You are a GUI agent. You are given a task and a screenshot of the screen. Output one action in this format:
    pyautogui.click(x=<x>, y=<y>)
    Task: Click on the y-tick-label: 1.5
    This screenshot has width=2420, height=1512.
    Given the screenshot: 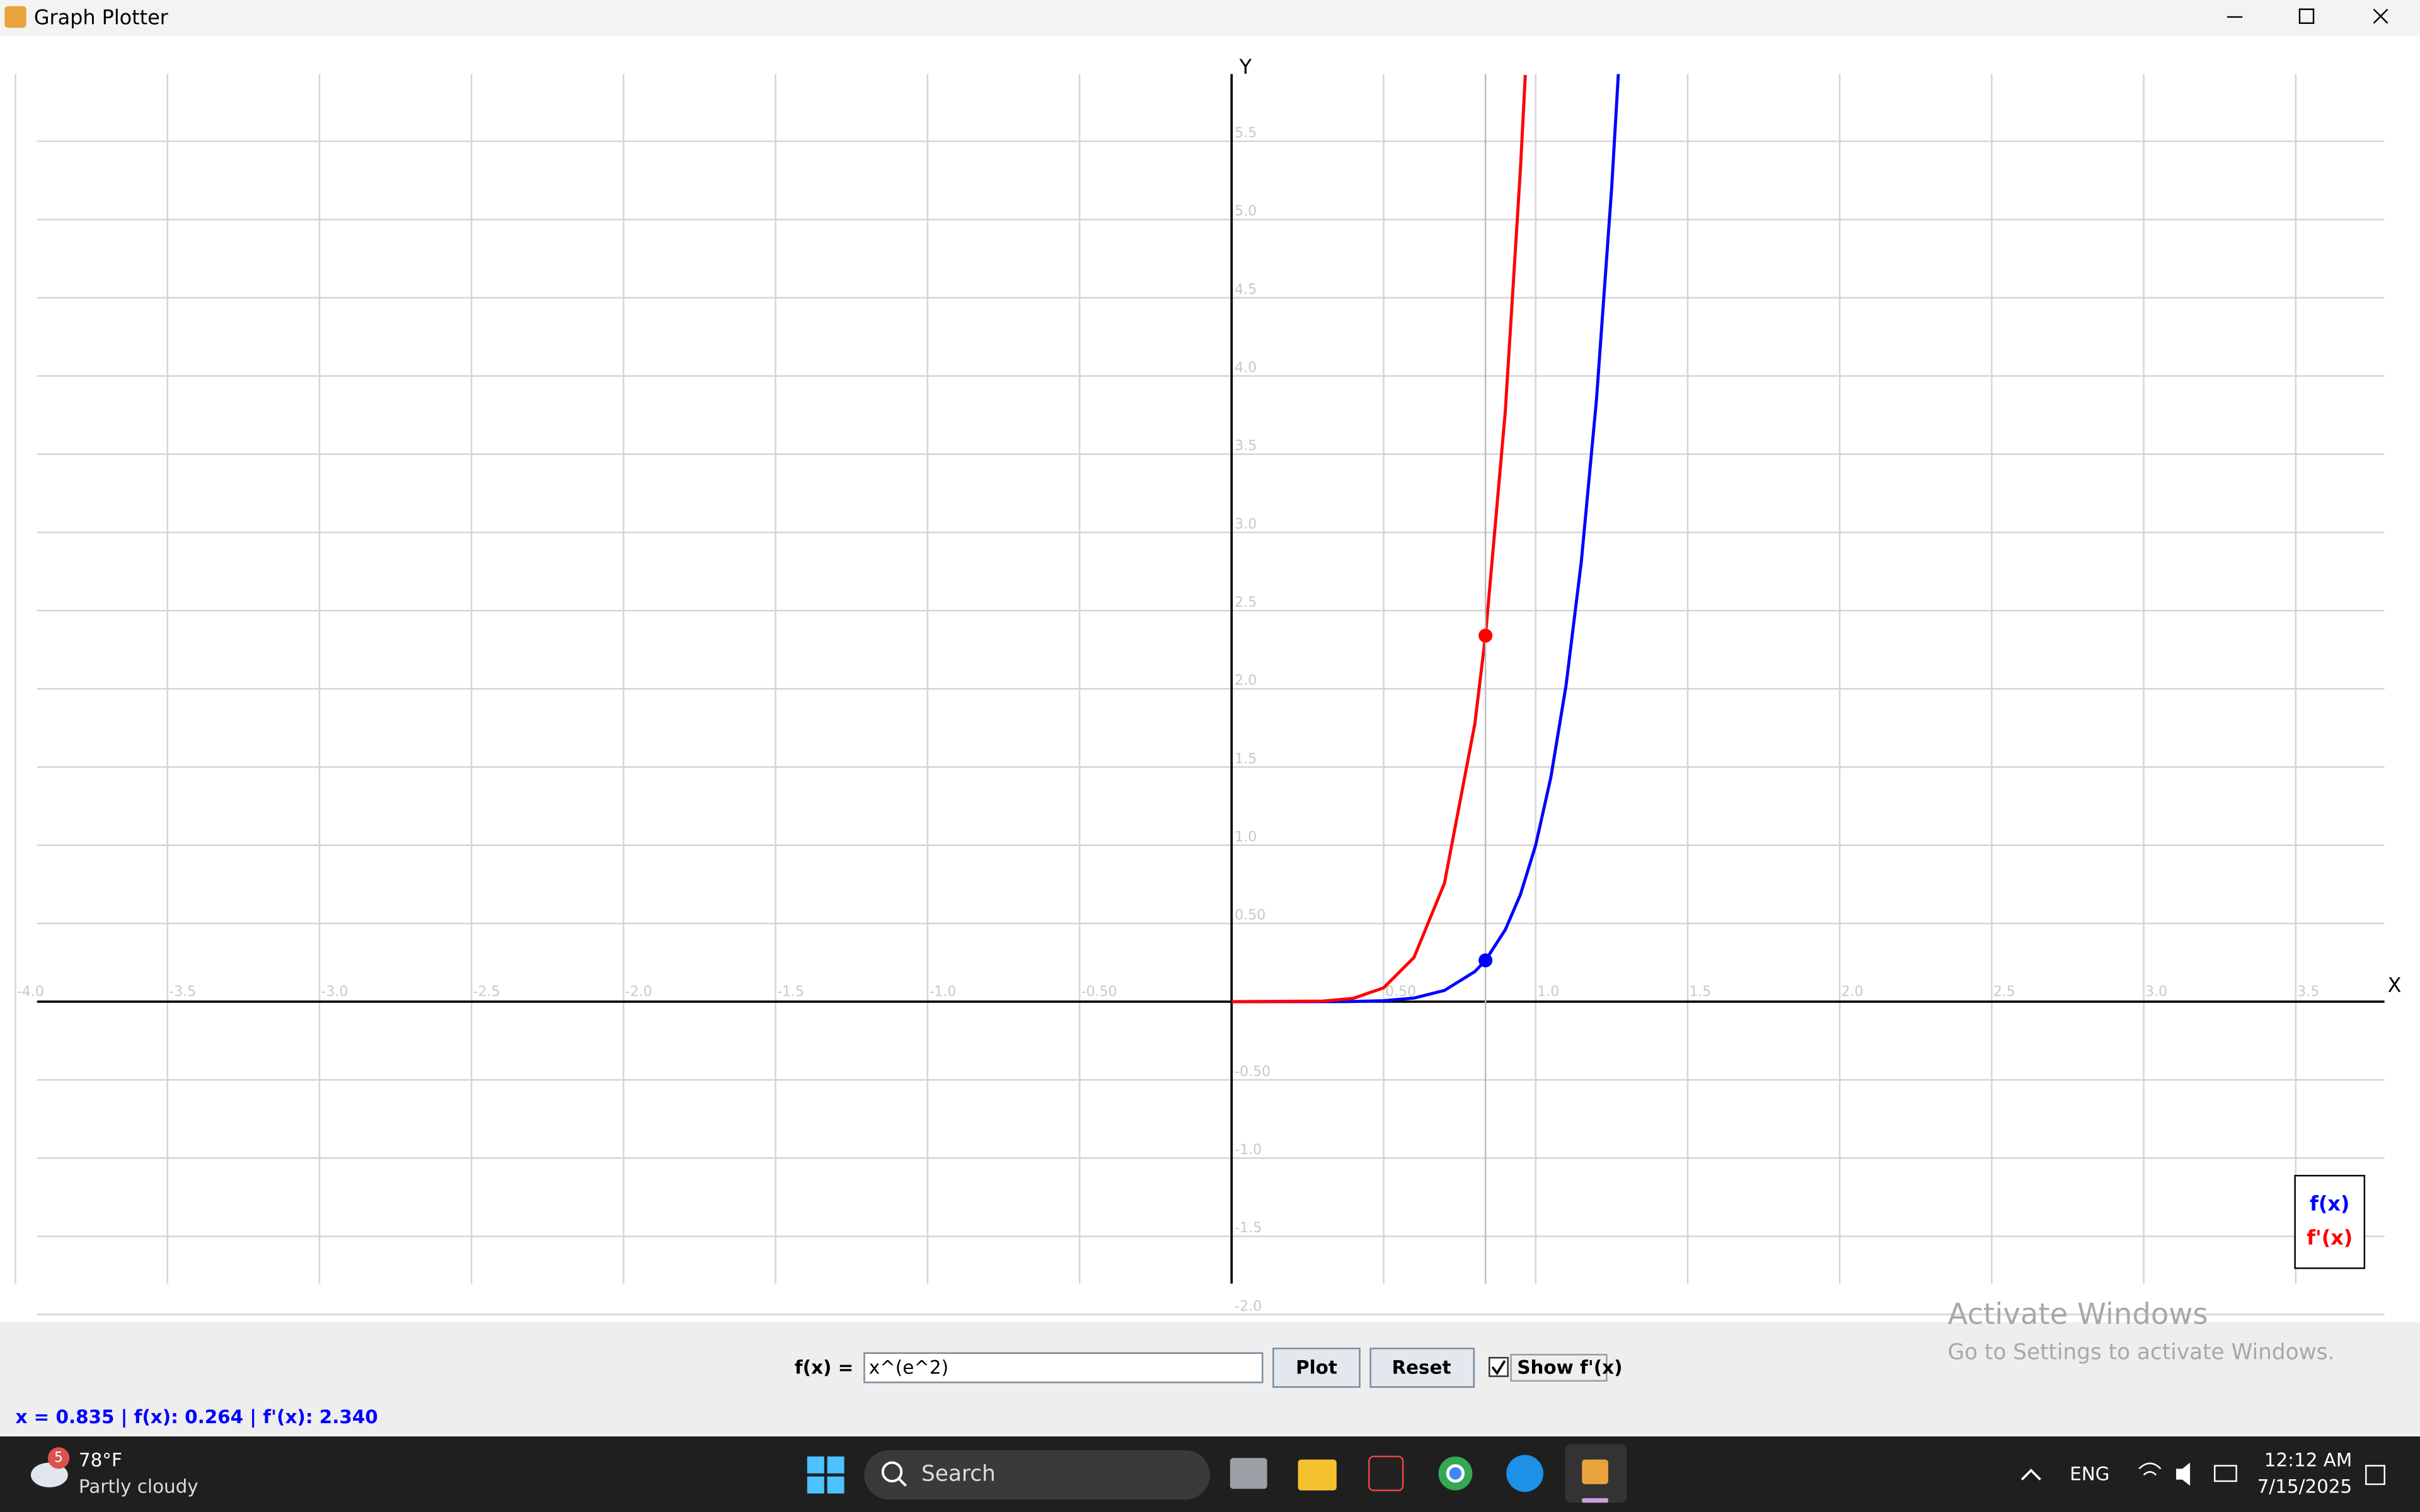 What is the action you would take?
    pyautogui.click(x=1246, y=759)
    